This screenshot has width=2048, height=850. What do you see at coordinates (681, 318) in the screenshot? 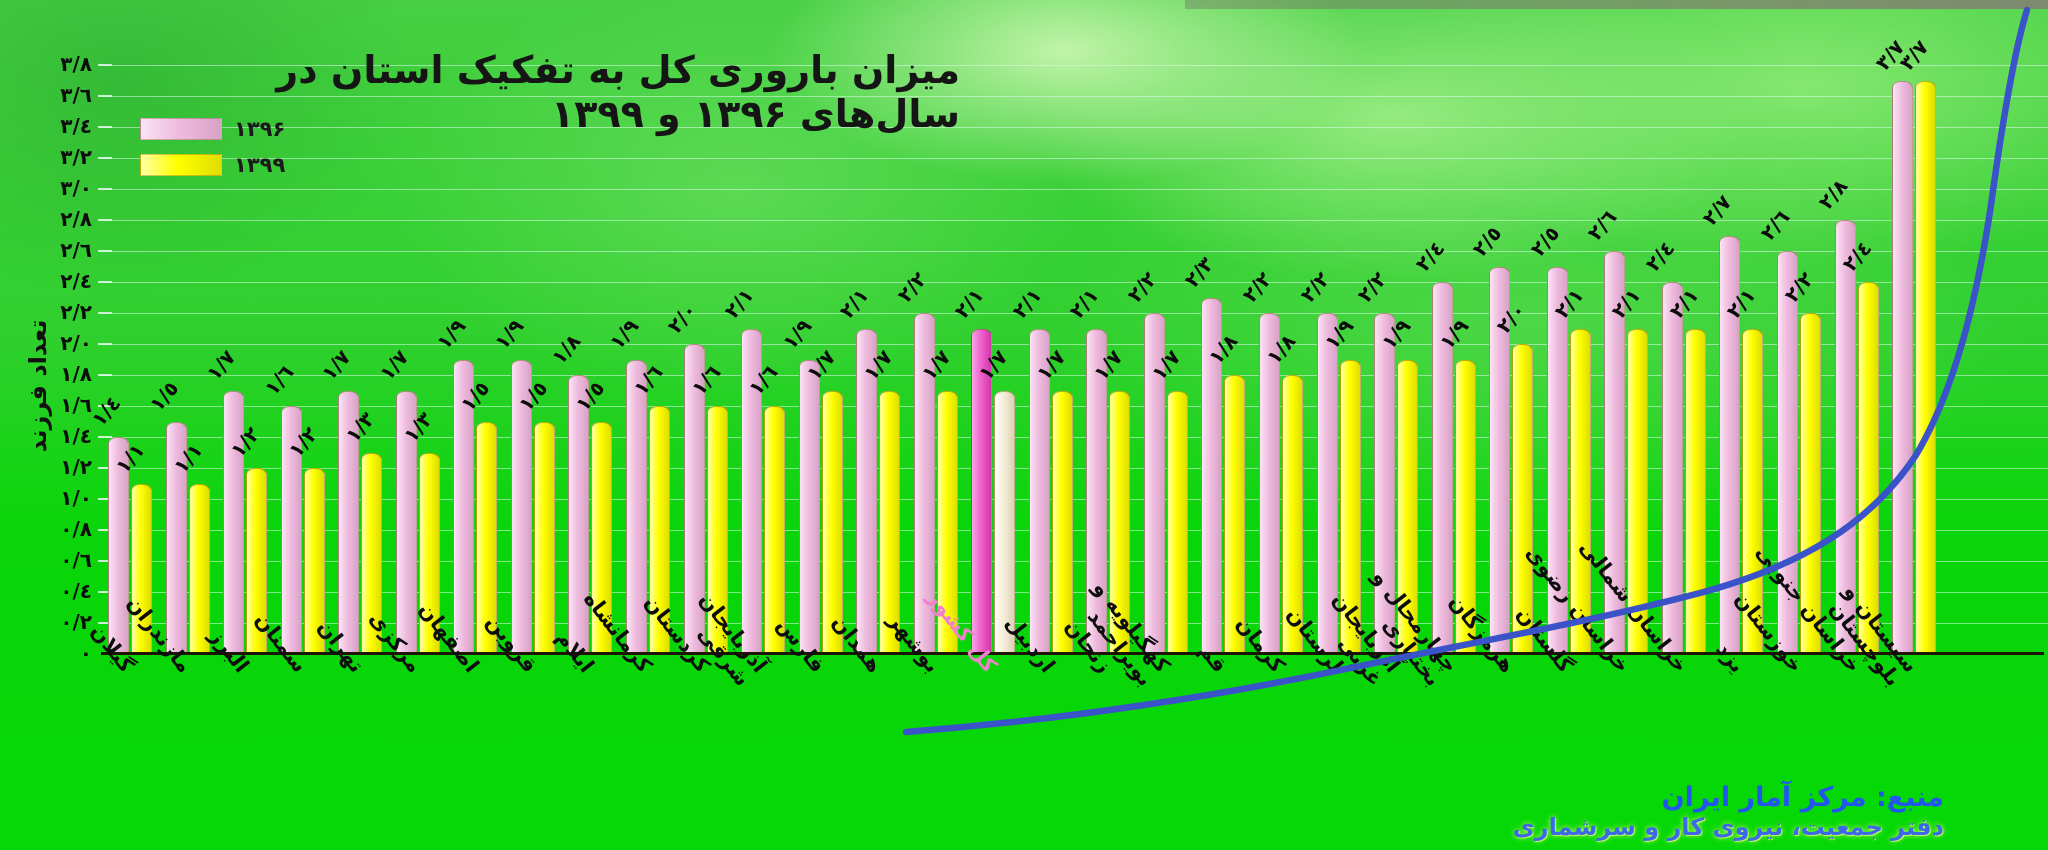
I see `value-label-1396-10: ٢/٠` at bounding box center [681, 318].